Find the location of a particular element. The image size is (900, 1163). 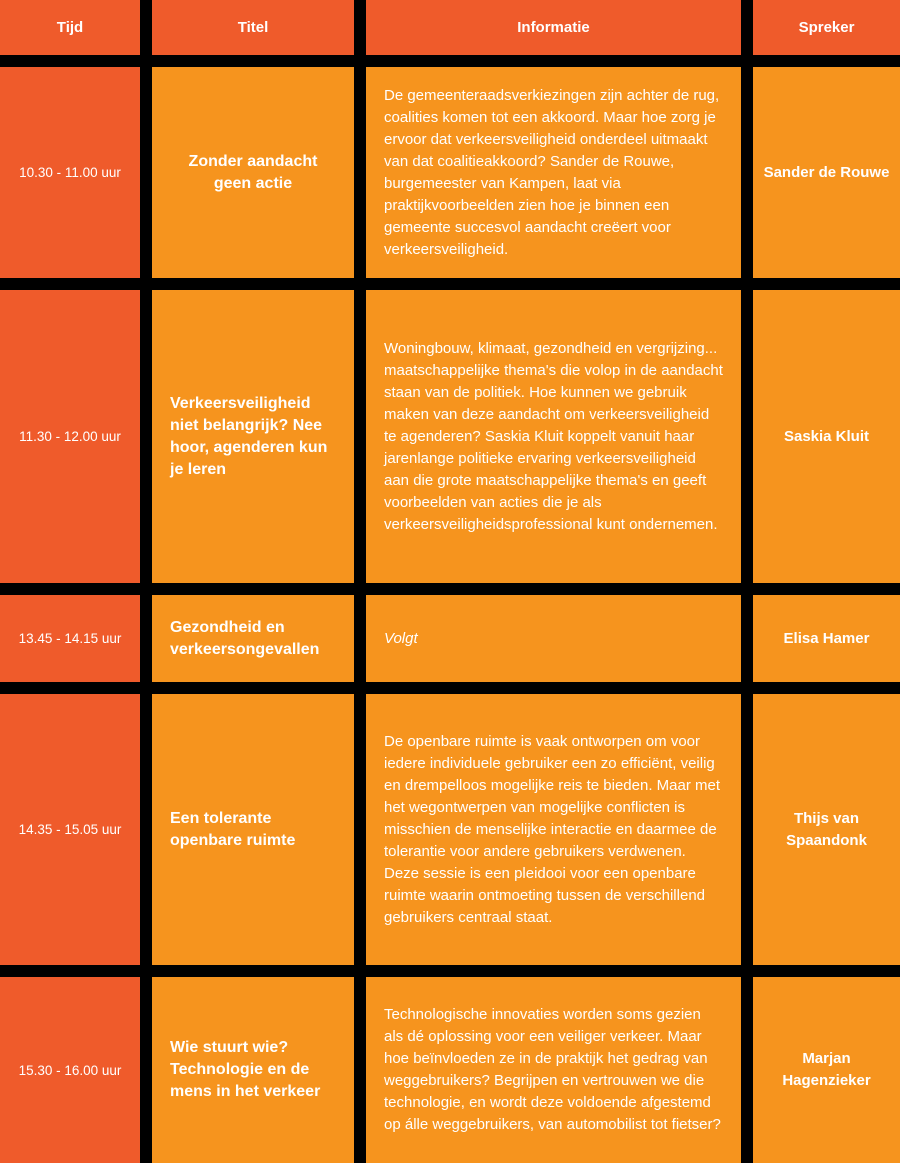

column-header-informatie: Informatie is located at coordinates (553, 27).